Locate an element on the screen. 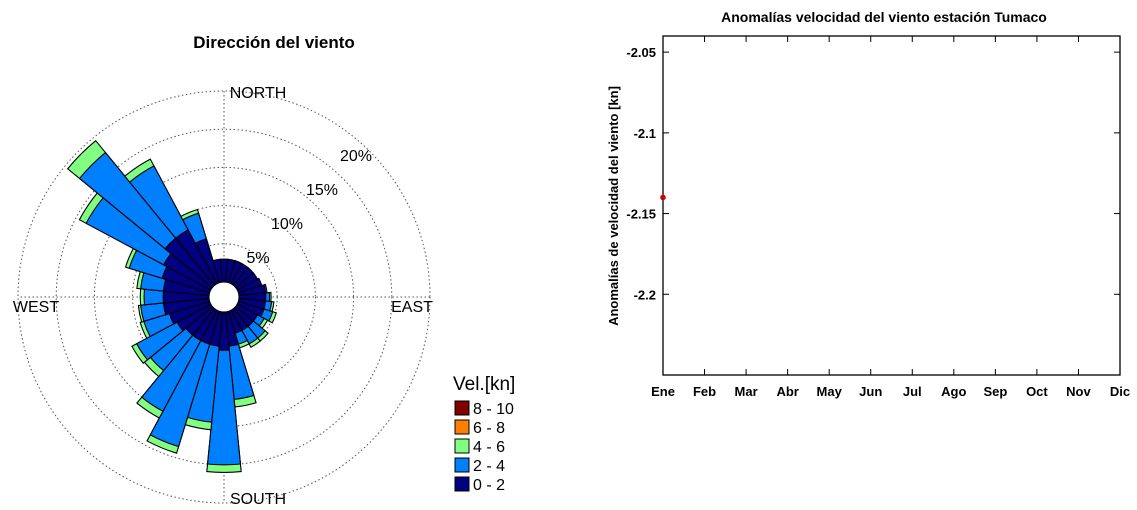  direction-label-north: NORTH is located at coordinates (258, 93).